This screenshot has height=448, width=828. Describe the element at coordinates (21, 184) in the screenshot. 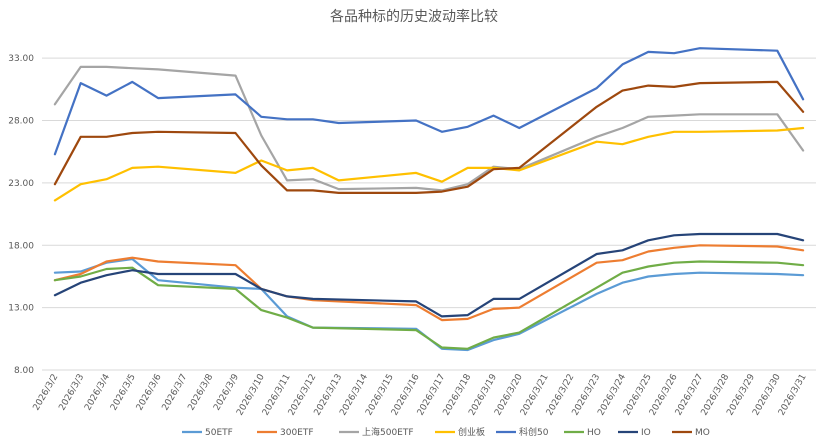

I see `y-tick-label: 23.00` at that location.